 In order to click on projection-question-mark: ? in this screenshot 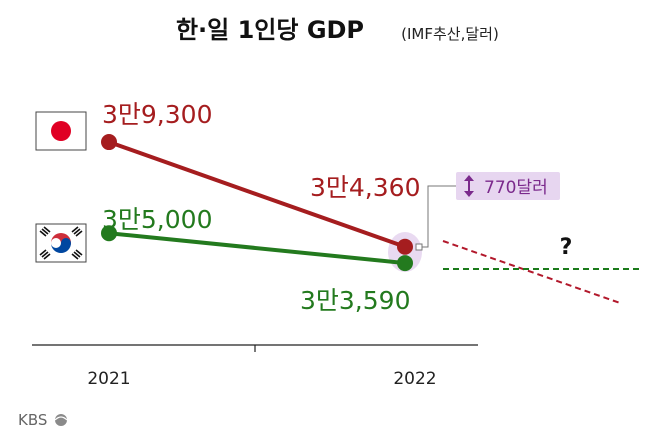, I will do `click(566, 247)`.